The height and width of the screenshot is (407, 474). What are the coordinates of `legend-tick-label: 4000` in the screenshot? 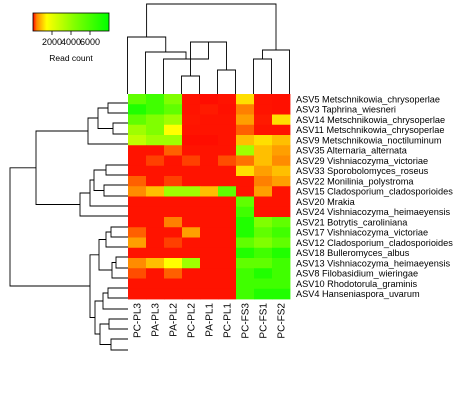 It's located at (71, 42).